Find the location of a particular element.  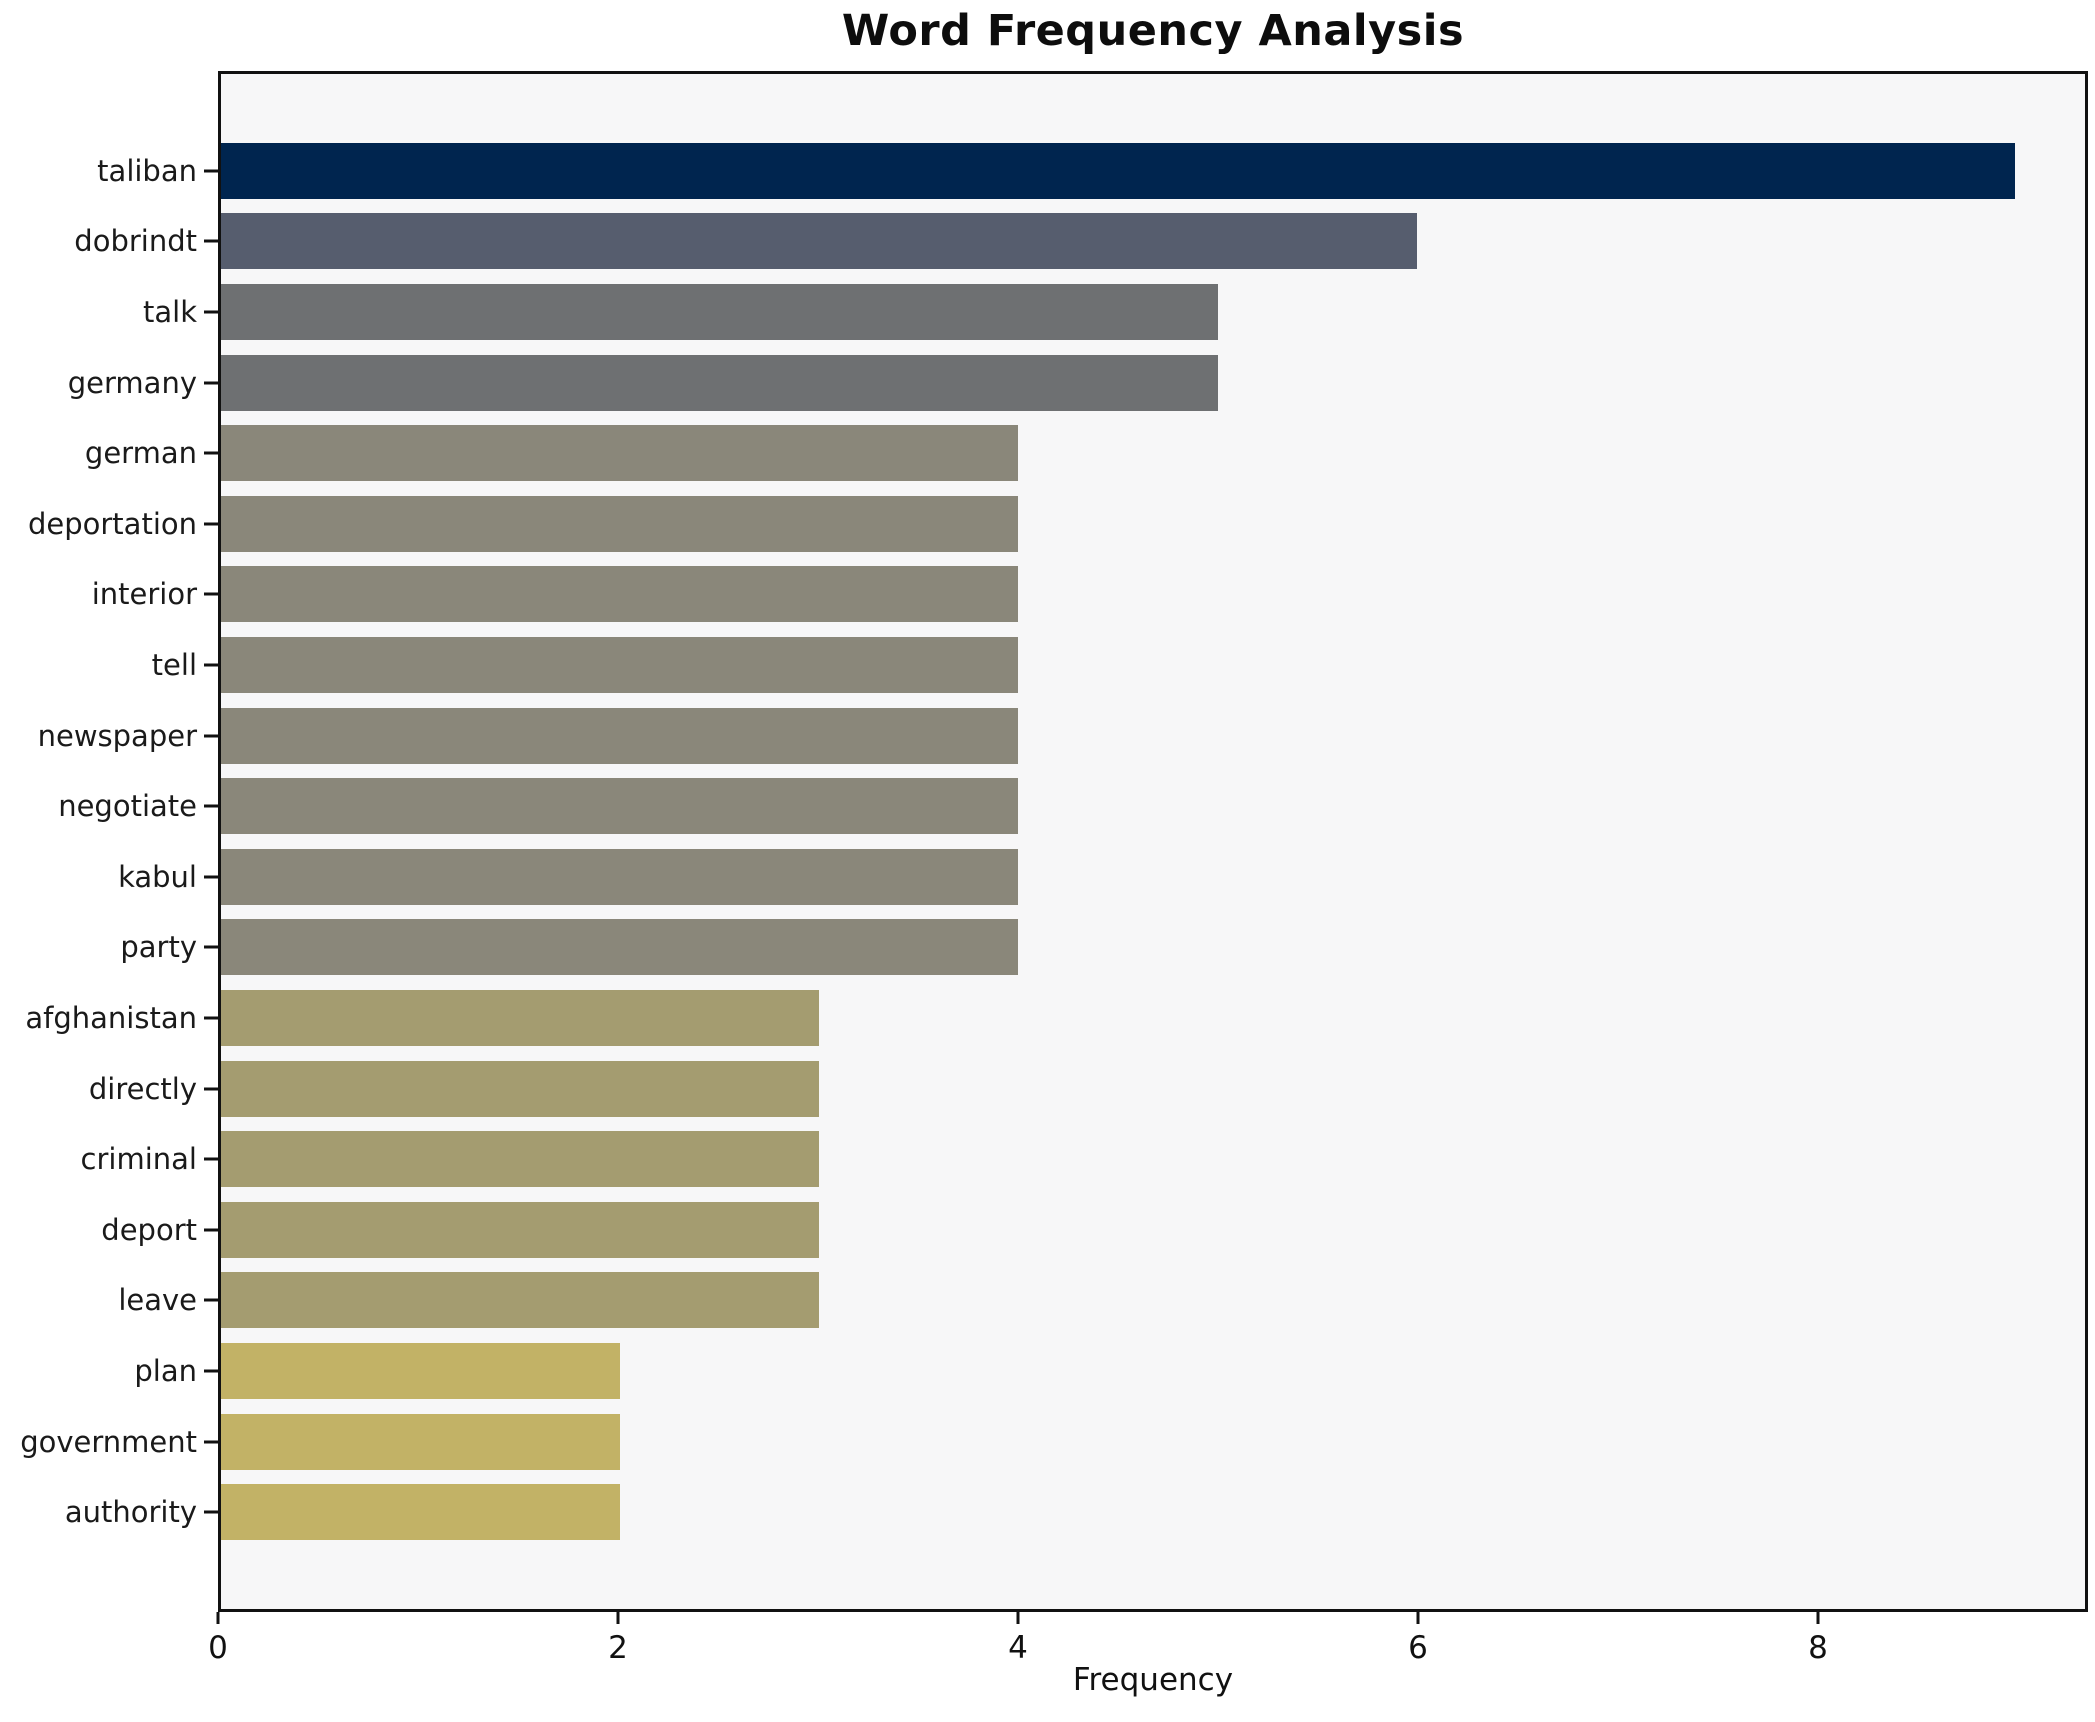

bar-leave is located at coordinates (520, 1300).